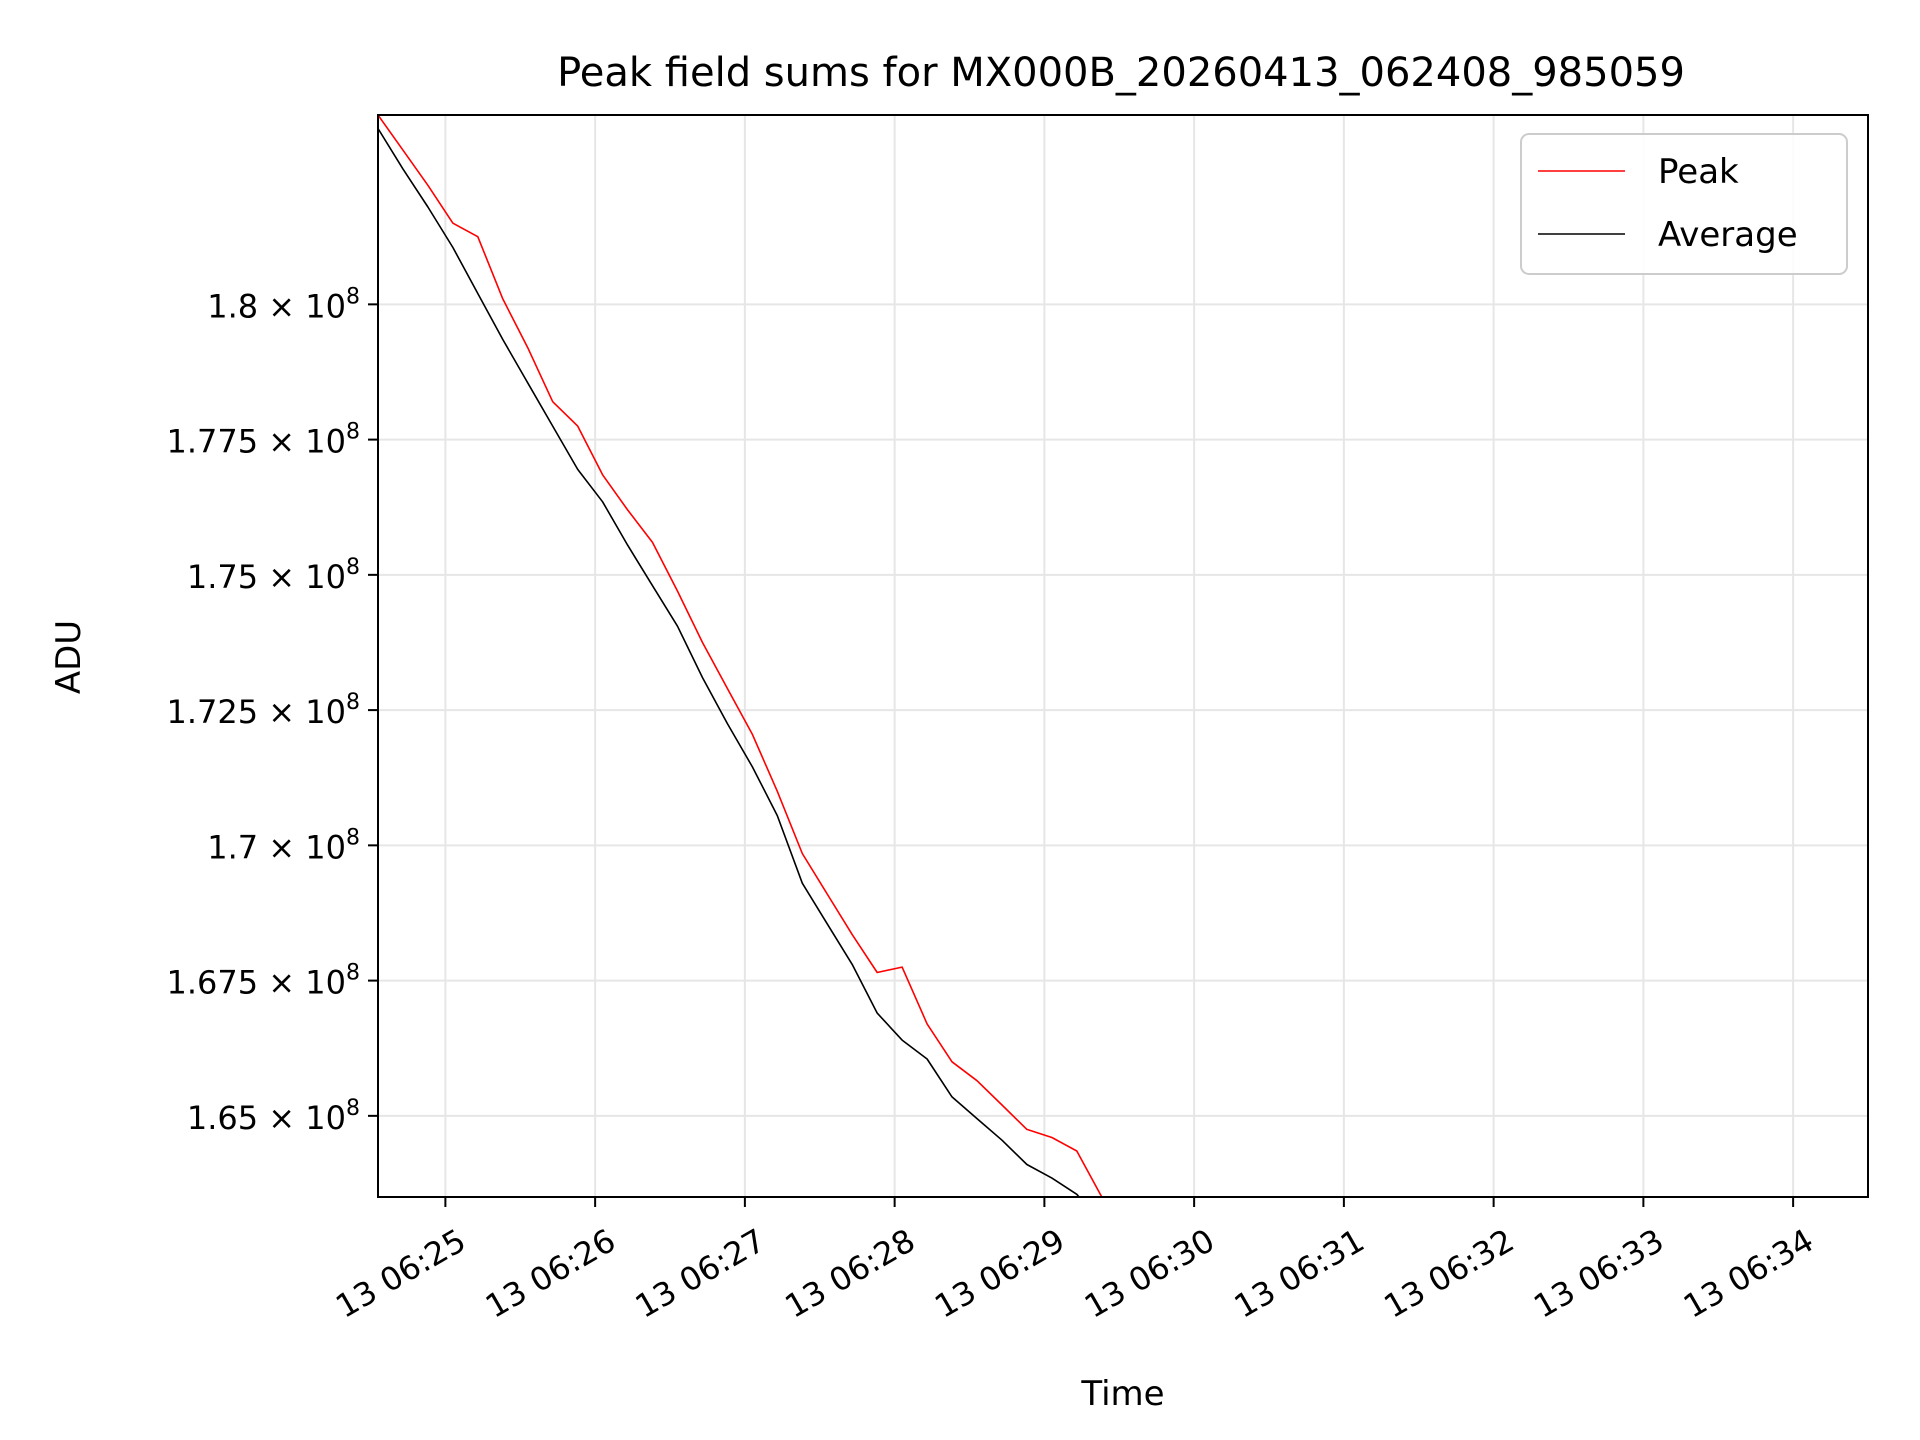 This screenshot has width=1920, height=1440. I want to click on y-tick-mantissa: 1.675, so click(218, 983).